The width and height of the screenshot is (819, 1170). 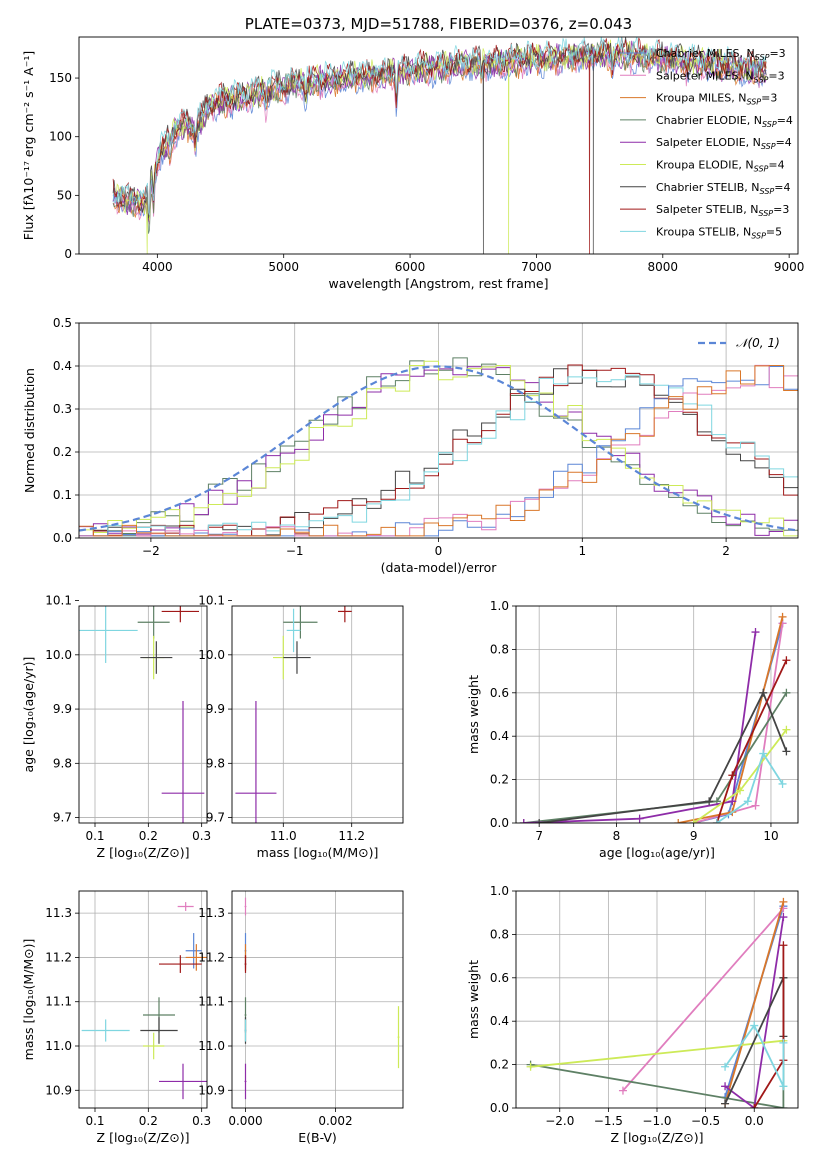 What do you see at coordinates (62, 709) in the screenshot?
I see `y-tick-label: 9.9` at bounding box center [62, 709].